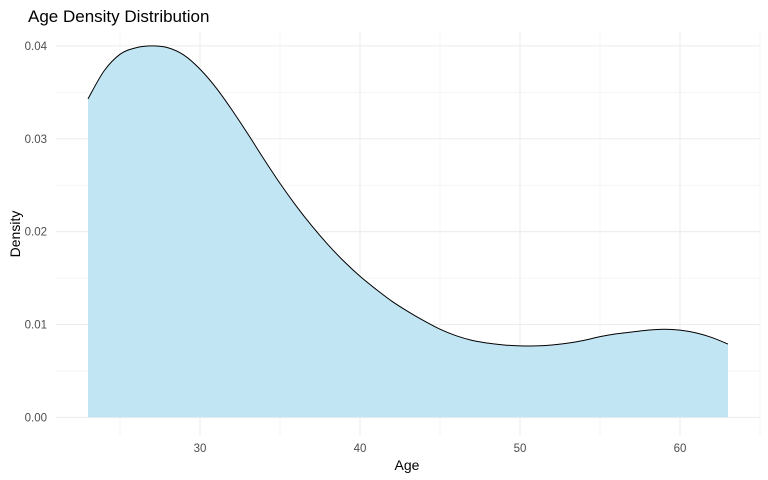  What do you see at coordinates (407, 465) in the screenshot?
I see `x-axis-title: Age` at bounding box center [407, 465].